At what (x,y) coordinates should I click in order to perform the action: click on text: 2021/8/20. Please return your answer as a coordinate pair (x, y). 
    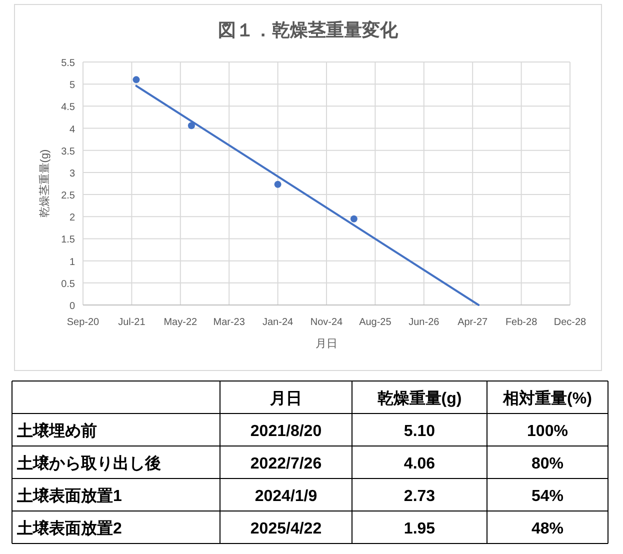
    Looking at the image, I should click on (286, 431).